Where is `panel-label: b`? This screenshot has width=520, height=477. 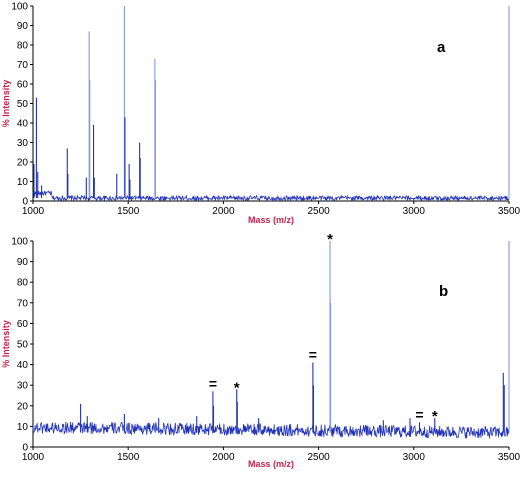 panel-label: b is located at coordinates (443, 291).